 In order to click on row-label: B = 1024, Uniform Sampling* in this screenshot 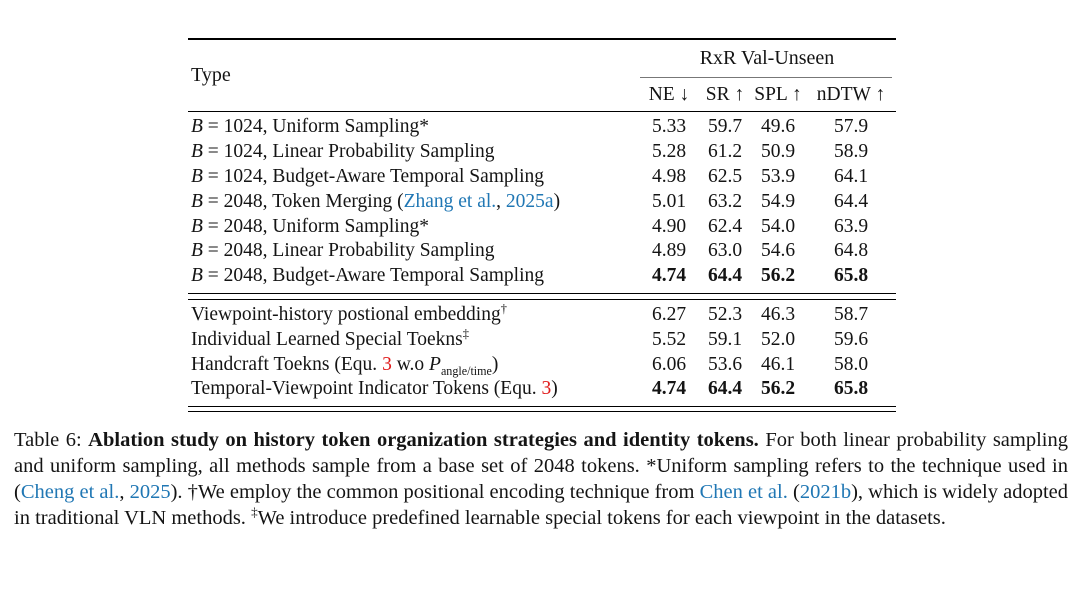, I will do `click(413, 127)`.